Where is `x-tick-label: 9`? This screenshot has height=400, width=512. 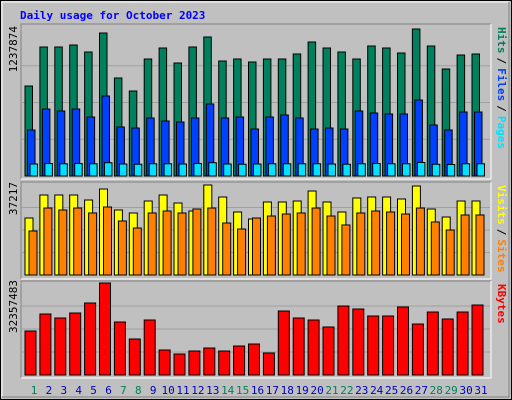
x-tick-label: 9 is located at coordinates (153, 390).